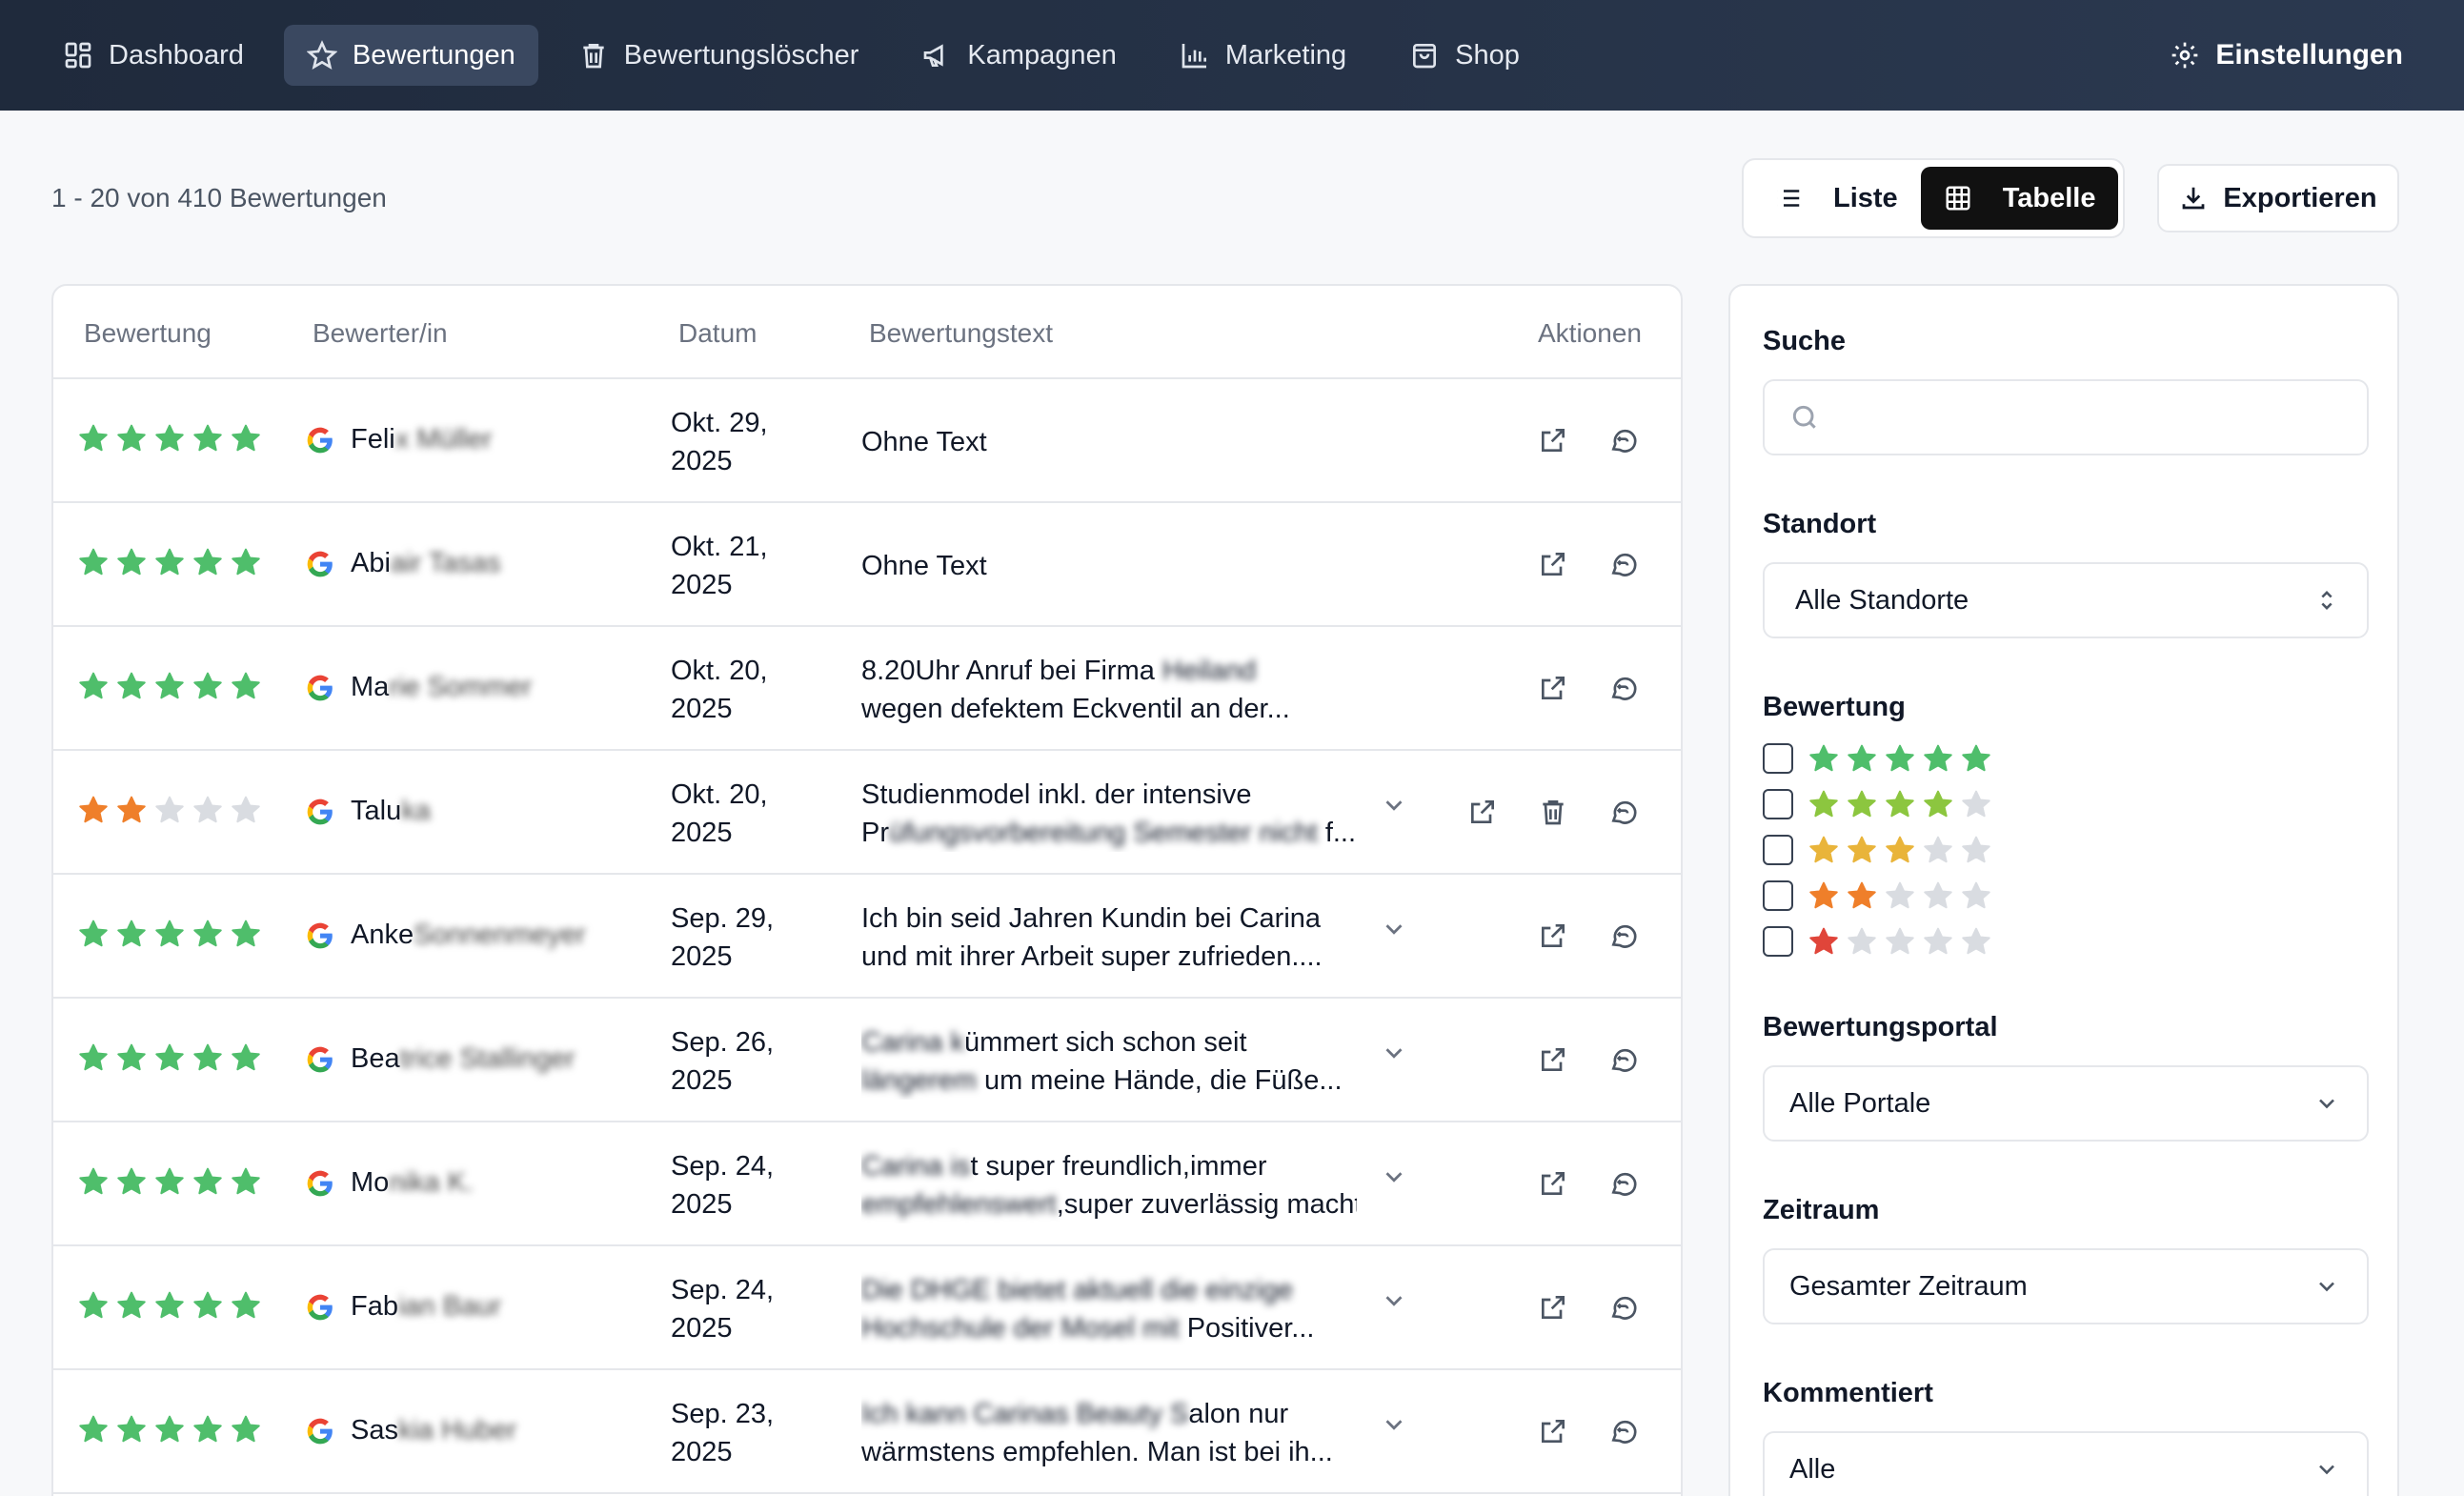 The width and height of the screenshot is (2464, 1496). What do you see at coordinates (719, 423) in the screenshot?
I see `review-date-day: Okt. 29,` at bounding box center [719, 423].